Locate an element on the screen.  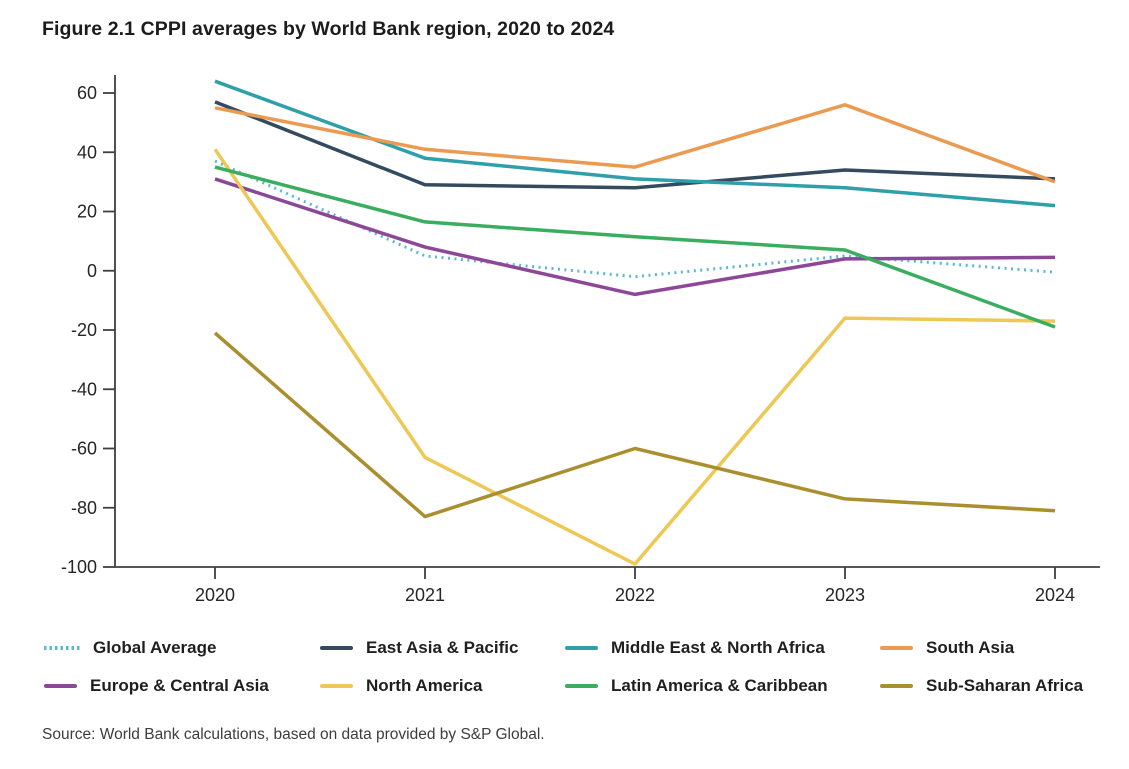
legend-label: South Asia is located at coordinates (970, 647).